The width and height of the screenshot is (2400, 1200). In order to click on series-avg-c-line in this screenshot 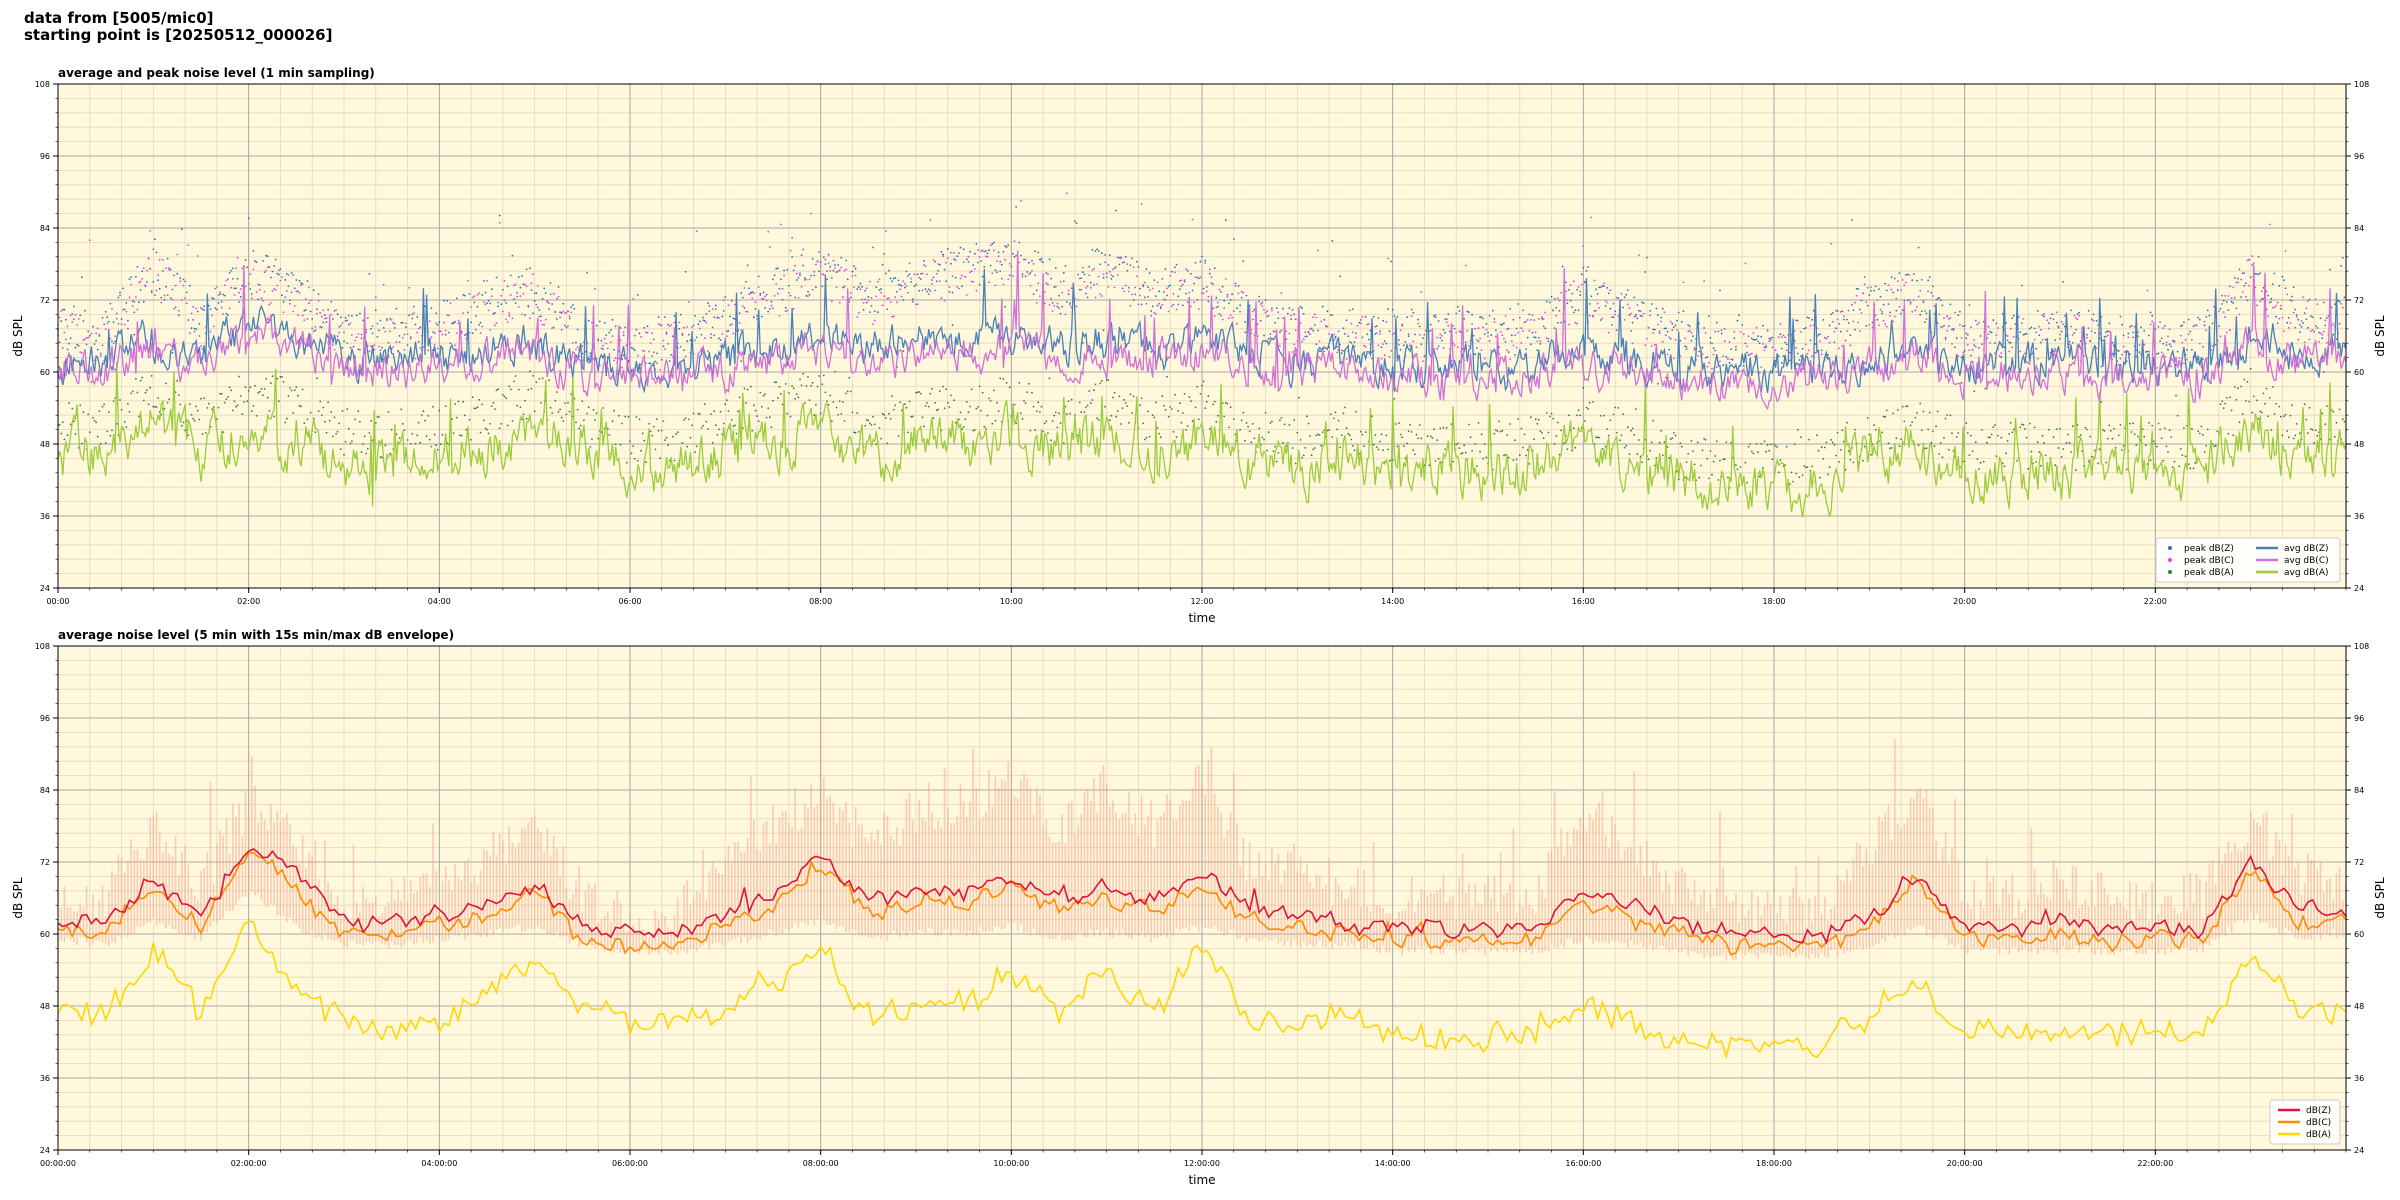, I will do `click(1202, 330)`.